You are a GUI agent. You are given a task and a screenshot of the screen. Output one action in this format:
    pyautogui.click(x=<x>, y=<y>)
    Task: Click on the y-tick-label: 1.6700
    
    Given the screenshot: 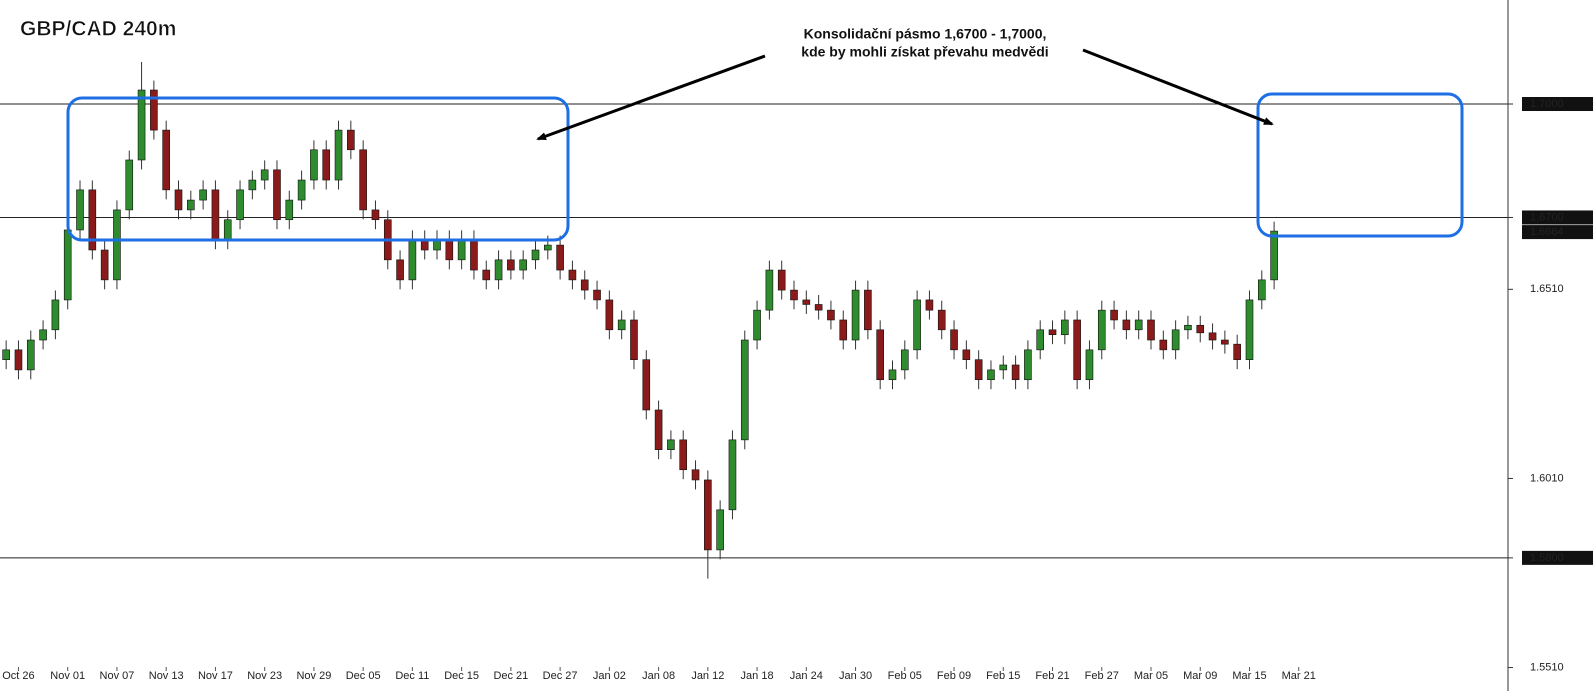 What is the action you would take?
    pyautogui.click(x=1547, y=217)
    